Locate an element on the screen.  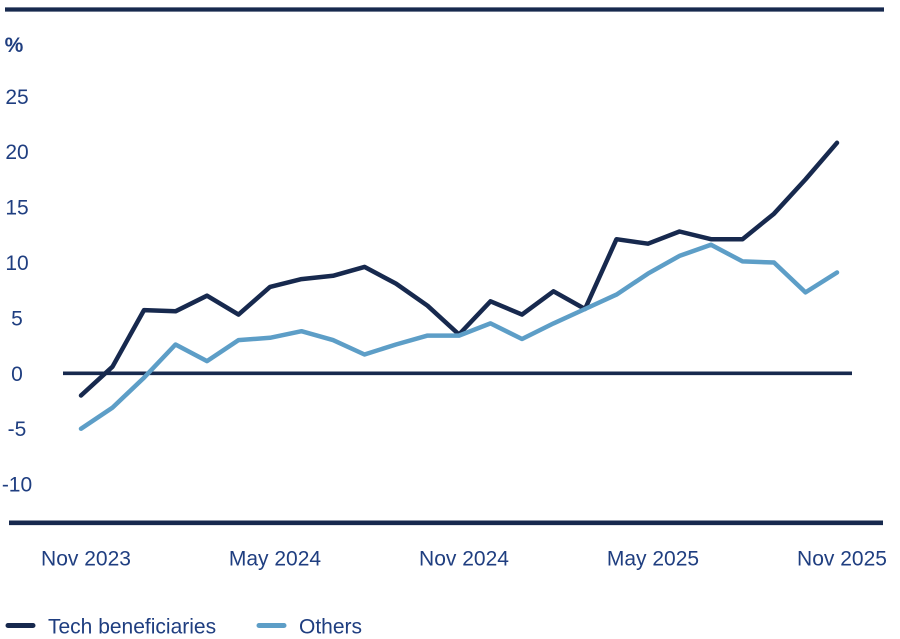
y-axis-tick-labels: 25 20 15 10 5 0 -5 -10 is located at coordinates (17, 291).